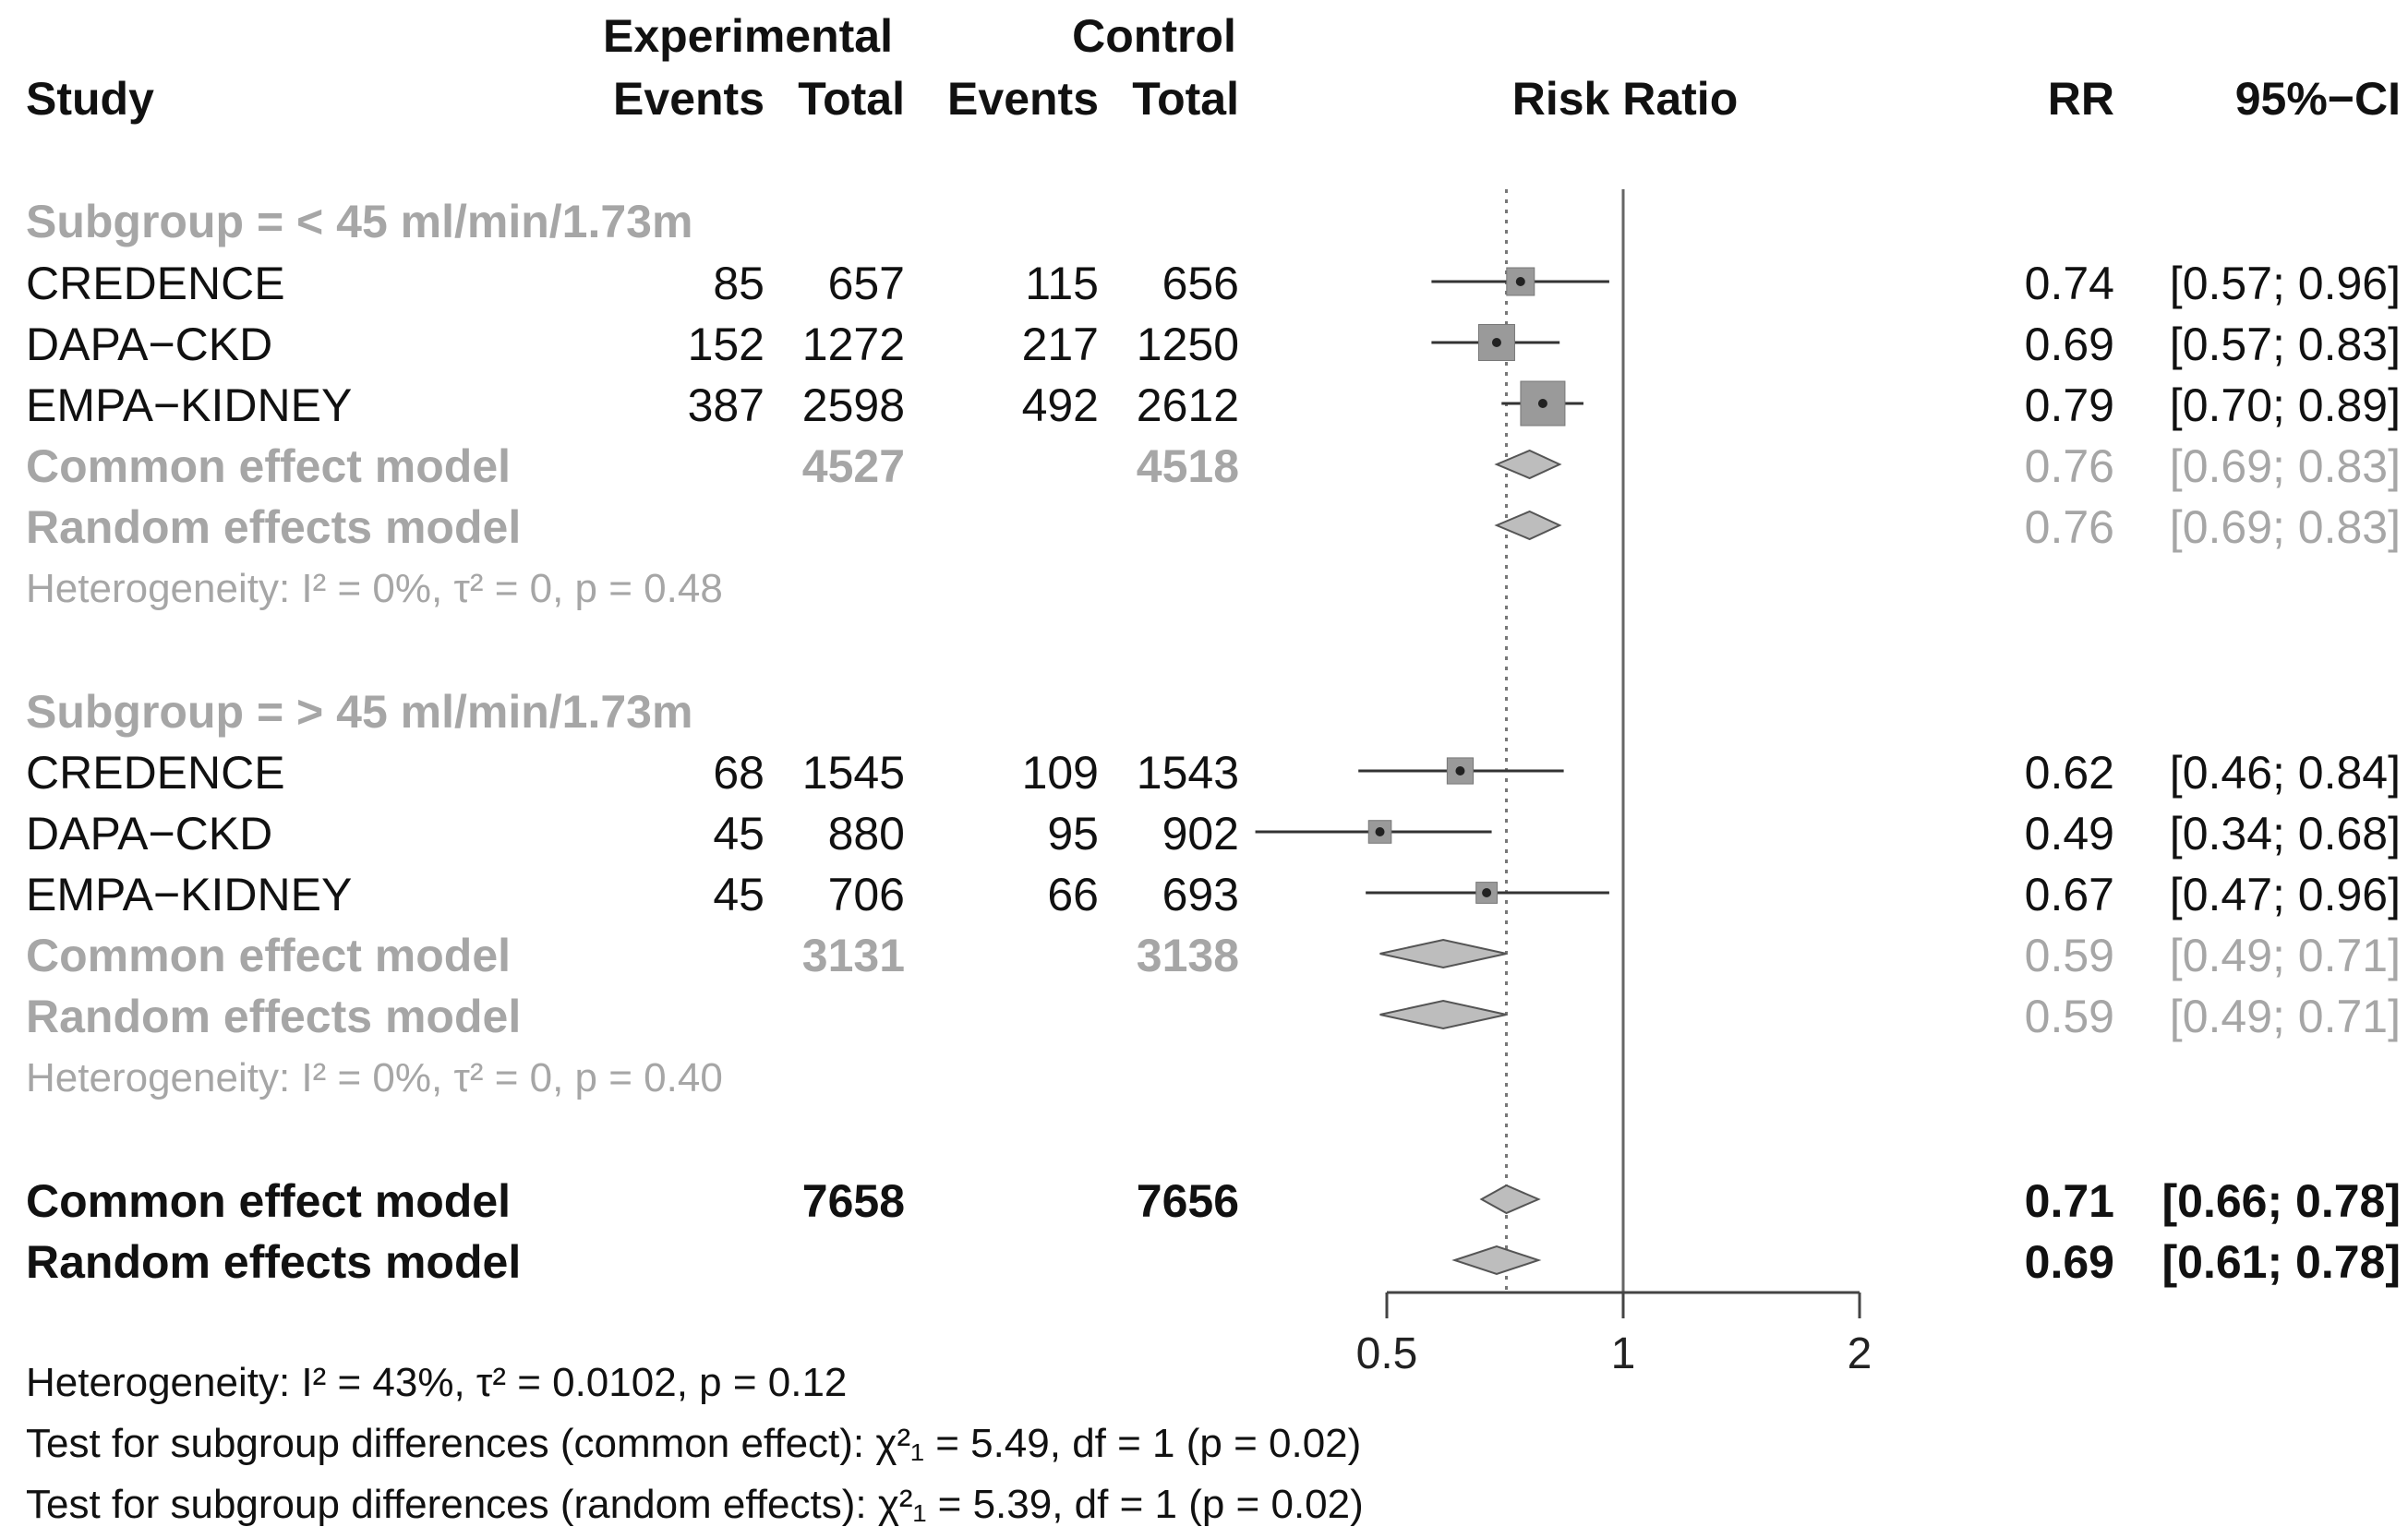 The height and width of the screenshot is (1527, 2408). I want to click on ctrl-total: 693, so click(1200, 895).